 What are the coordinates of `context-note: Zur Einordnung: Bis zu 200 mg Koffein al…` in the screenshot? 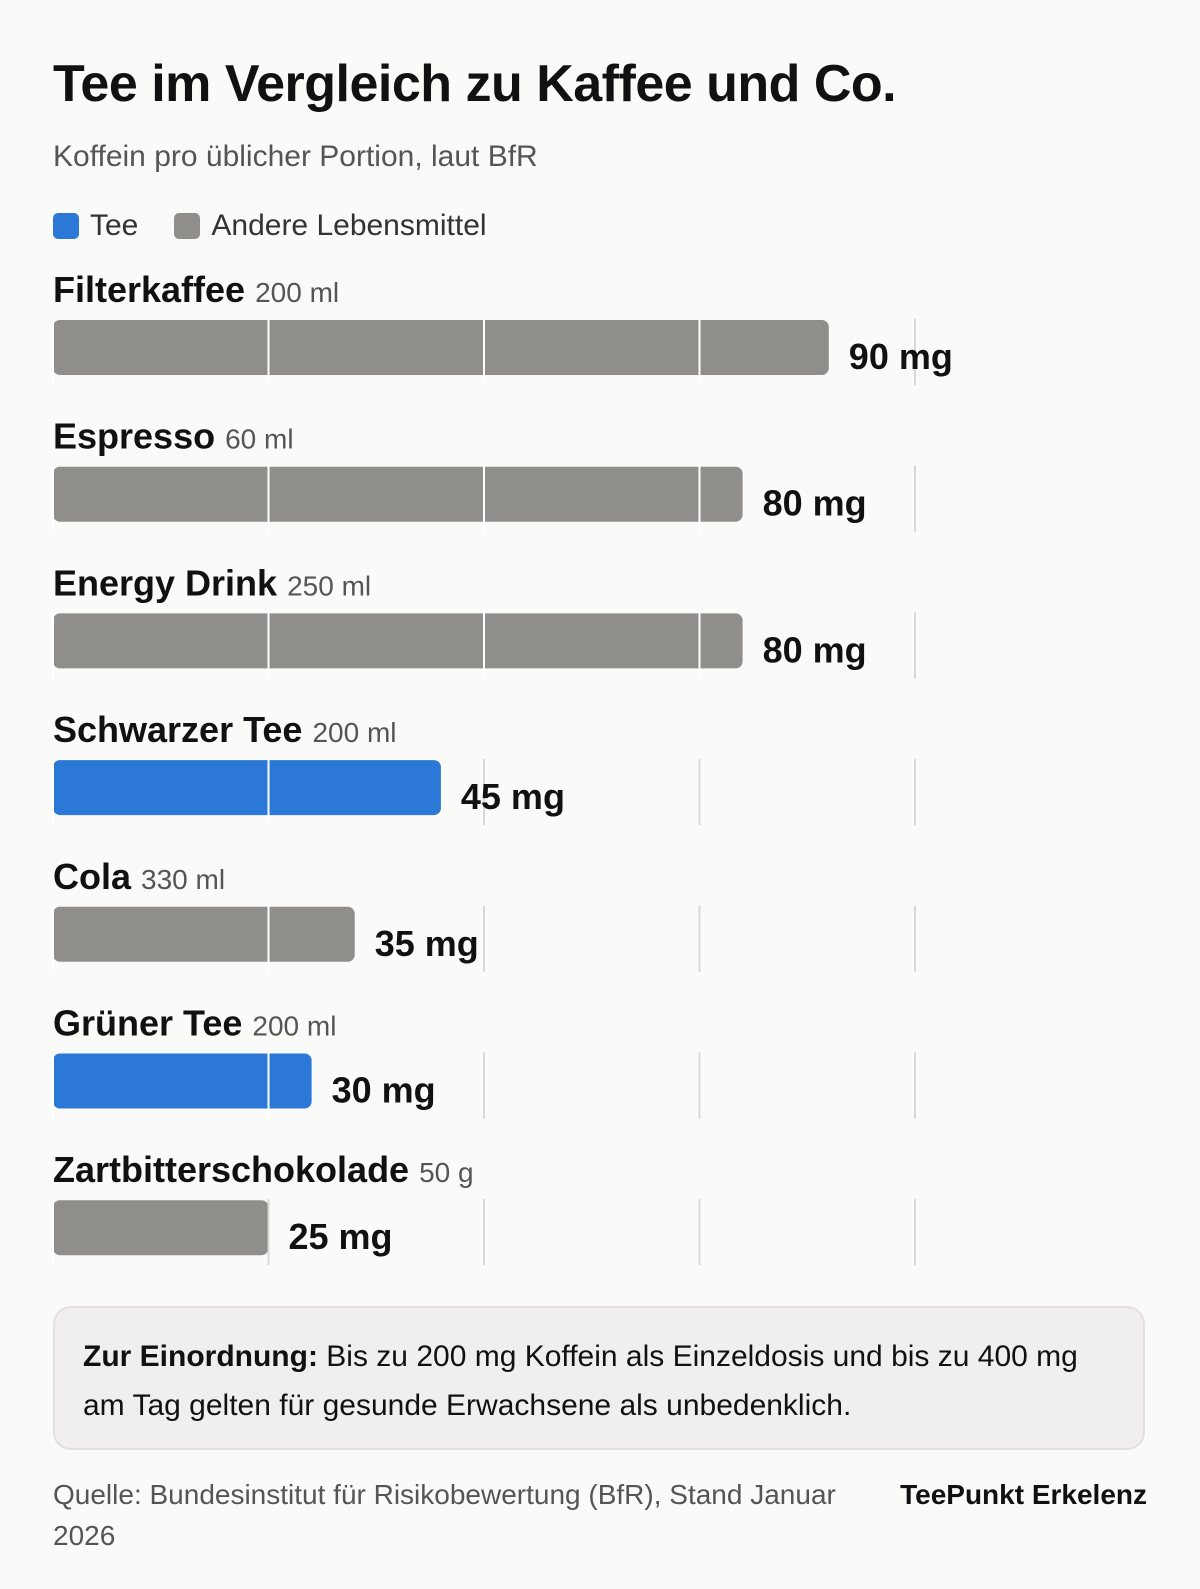 It's located at (599, 1378).